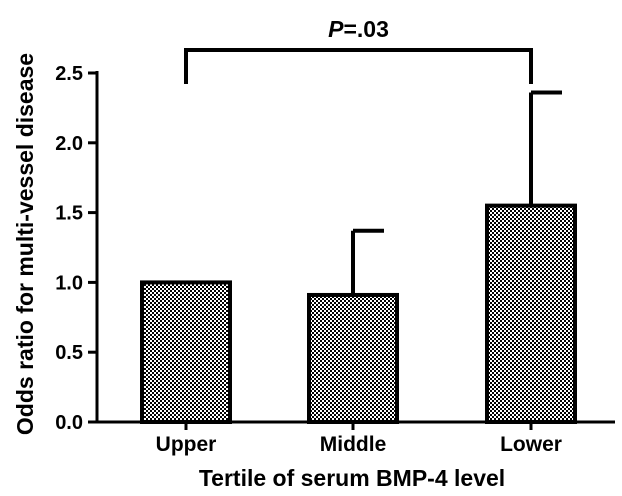  I want to click on y-ticks-group: 0.0 0.5 1.0 1.5 2.0 2.5, so click(76, 248).